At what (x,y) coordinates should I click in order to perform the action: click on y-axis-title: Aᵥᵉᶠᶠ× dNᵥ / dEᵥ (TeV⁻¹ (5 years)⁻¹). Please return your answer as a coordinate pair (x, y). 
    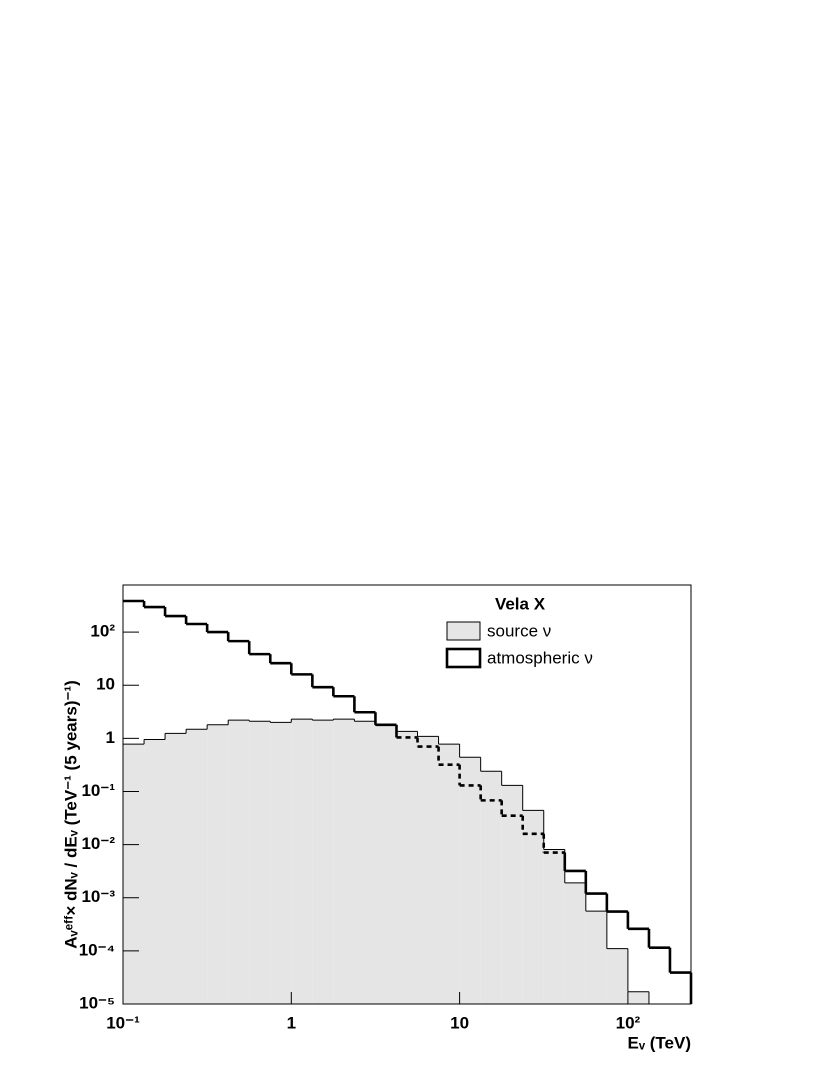
    Looking at the image, I should click on (70, 814).